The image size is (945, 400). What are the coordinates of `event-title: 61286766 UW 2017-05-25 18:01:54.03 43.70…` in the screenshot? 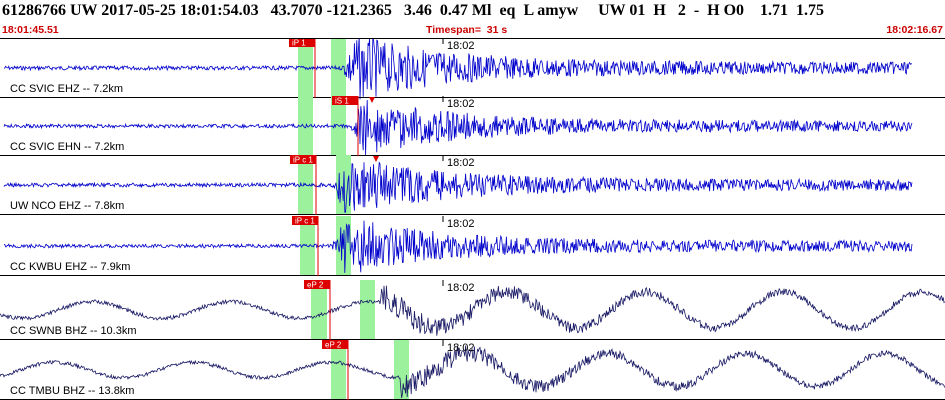 It's located at (413, 10).